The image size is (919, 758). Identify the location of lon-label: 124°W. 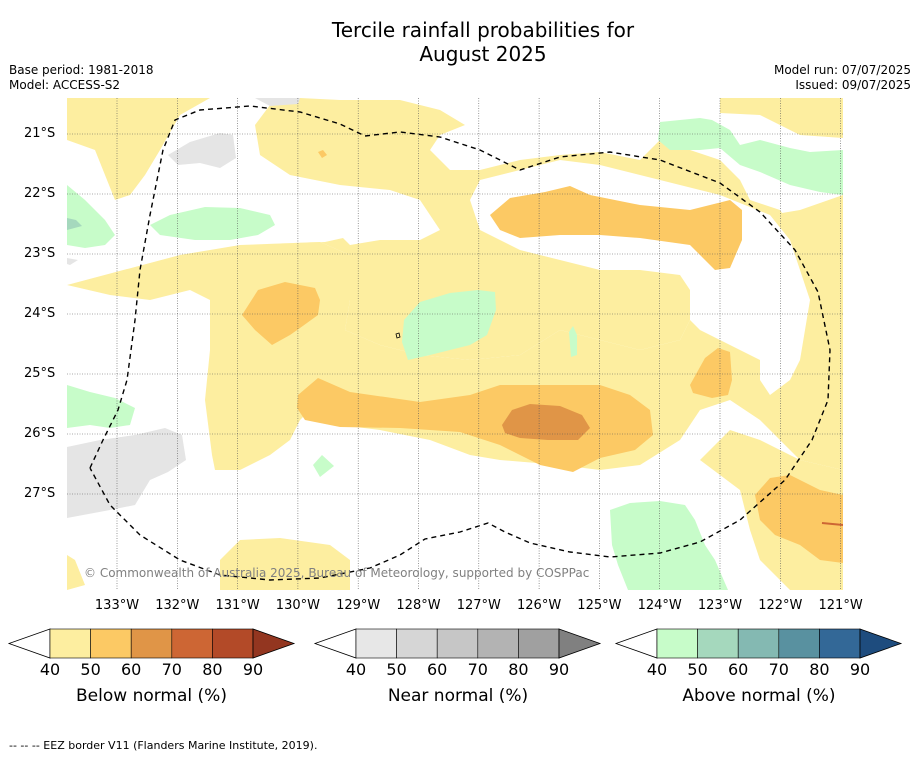
(659, 605).